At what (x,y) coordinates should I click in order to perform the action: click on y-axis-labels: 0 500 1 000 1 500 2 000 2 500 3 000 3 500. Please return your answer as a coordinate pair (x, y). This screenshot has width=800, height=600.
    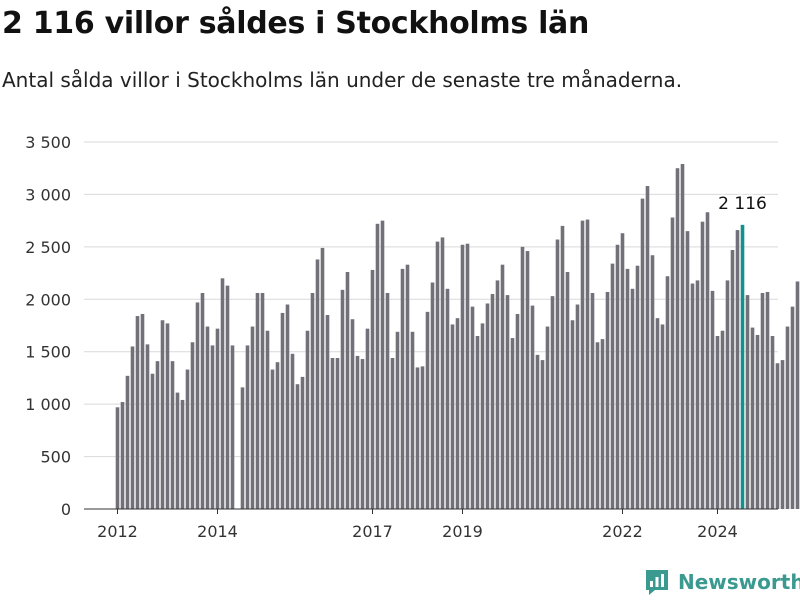
    Looking at the image, I should click on (48, 326).